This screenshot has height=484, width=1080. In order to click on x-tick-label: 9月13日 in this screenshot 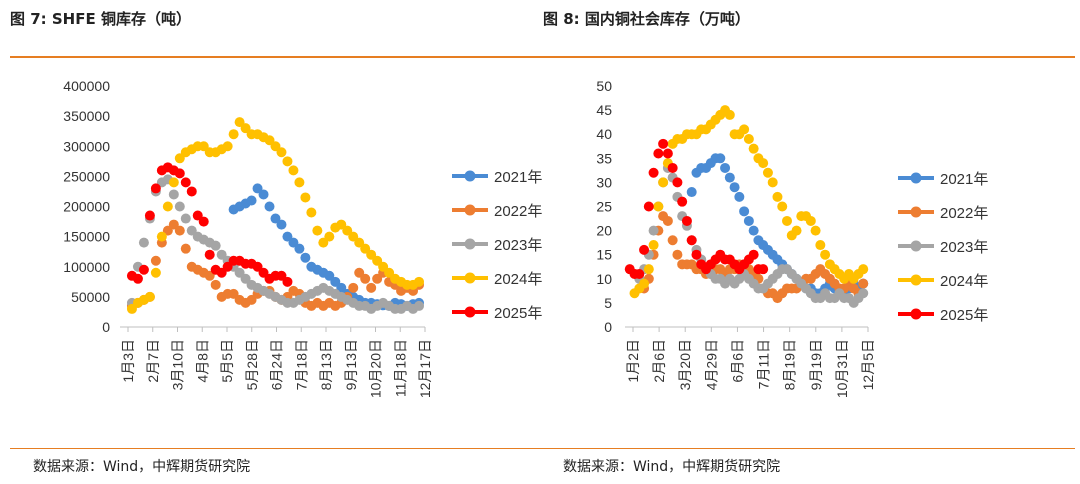, I will do `click(351, 364)`.